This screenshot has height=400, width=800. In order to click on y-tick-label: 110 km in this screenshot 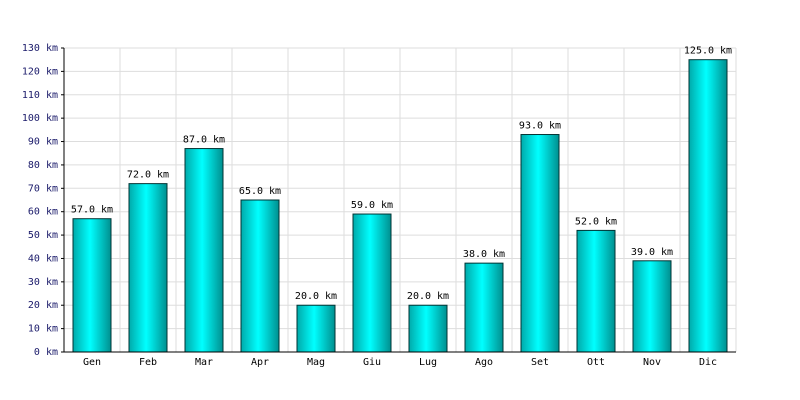, I will do `click(40, 95)`.